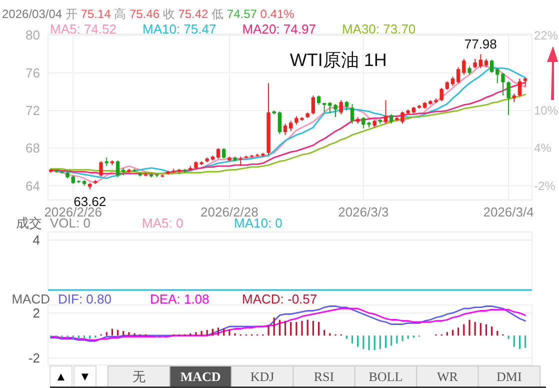 Image resolution: width=559 pixels, height=388 pixels. Describe the element at coordinates (379, 29) in the screenshot. I see `text: MA30: 73.70` at that location.